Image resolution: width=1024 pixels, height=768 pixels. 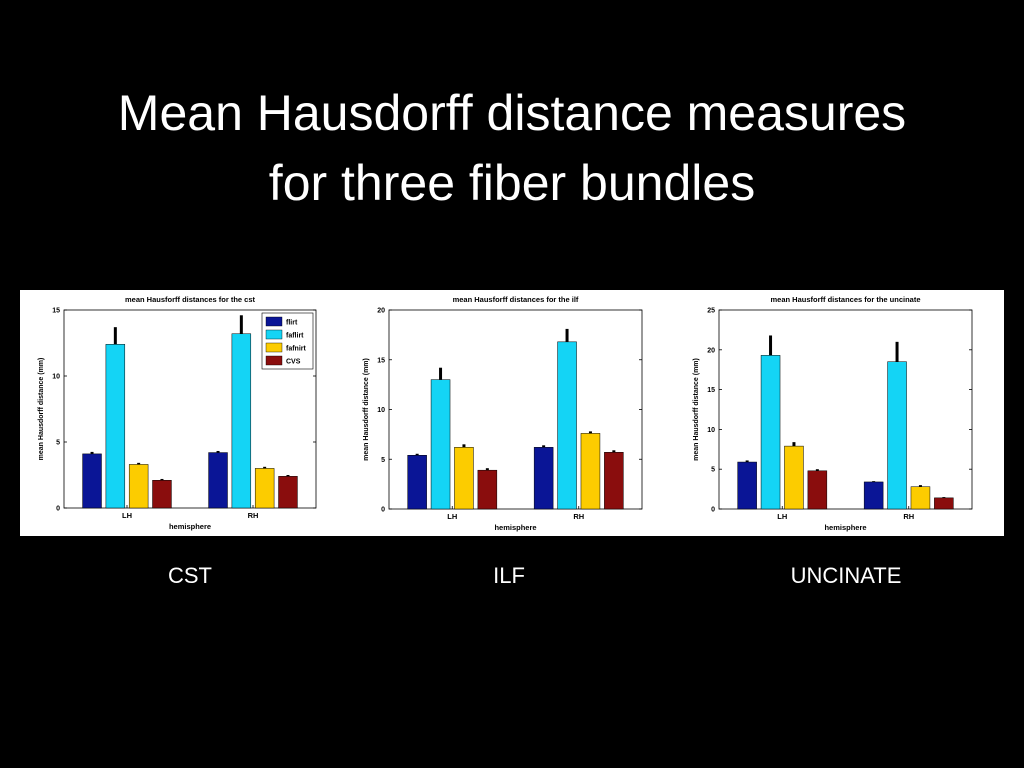 What do you see at coordinates (293, 362) in the screenshot?
I see `legend-label-CVS: CVS` at bounding box center [293, 362].